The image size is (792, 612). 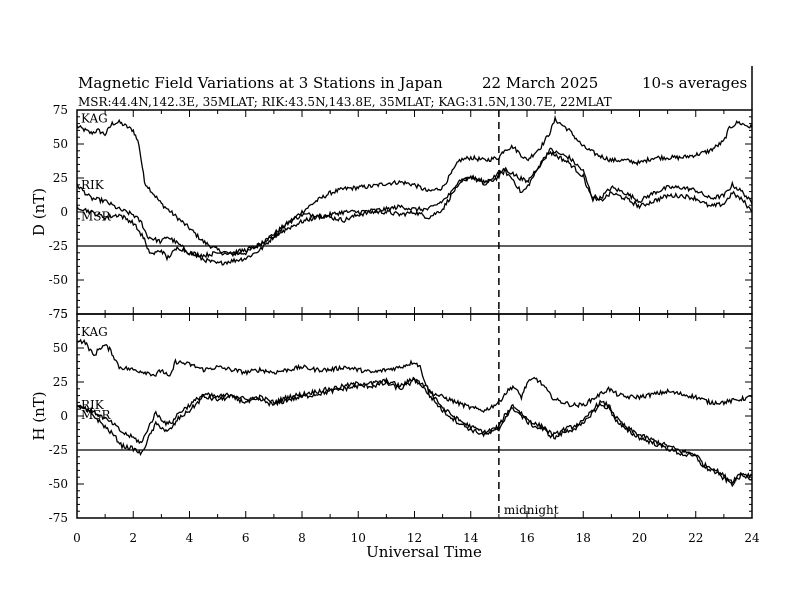 What do you see at coordinates (471, 538) in the screenshot?
I see `x-tick-label: 14` at bounding box center [471, 538].